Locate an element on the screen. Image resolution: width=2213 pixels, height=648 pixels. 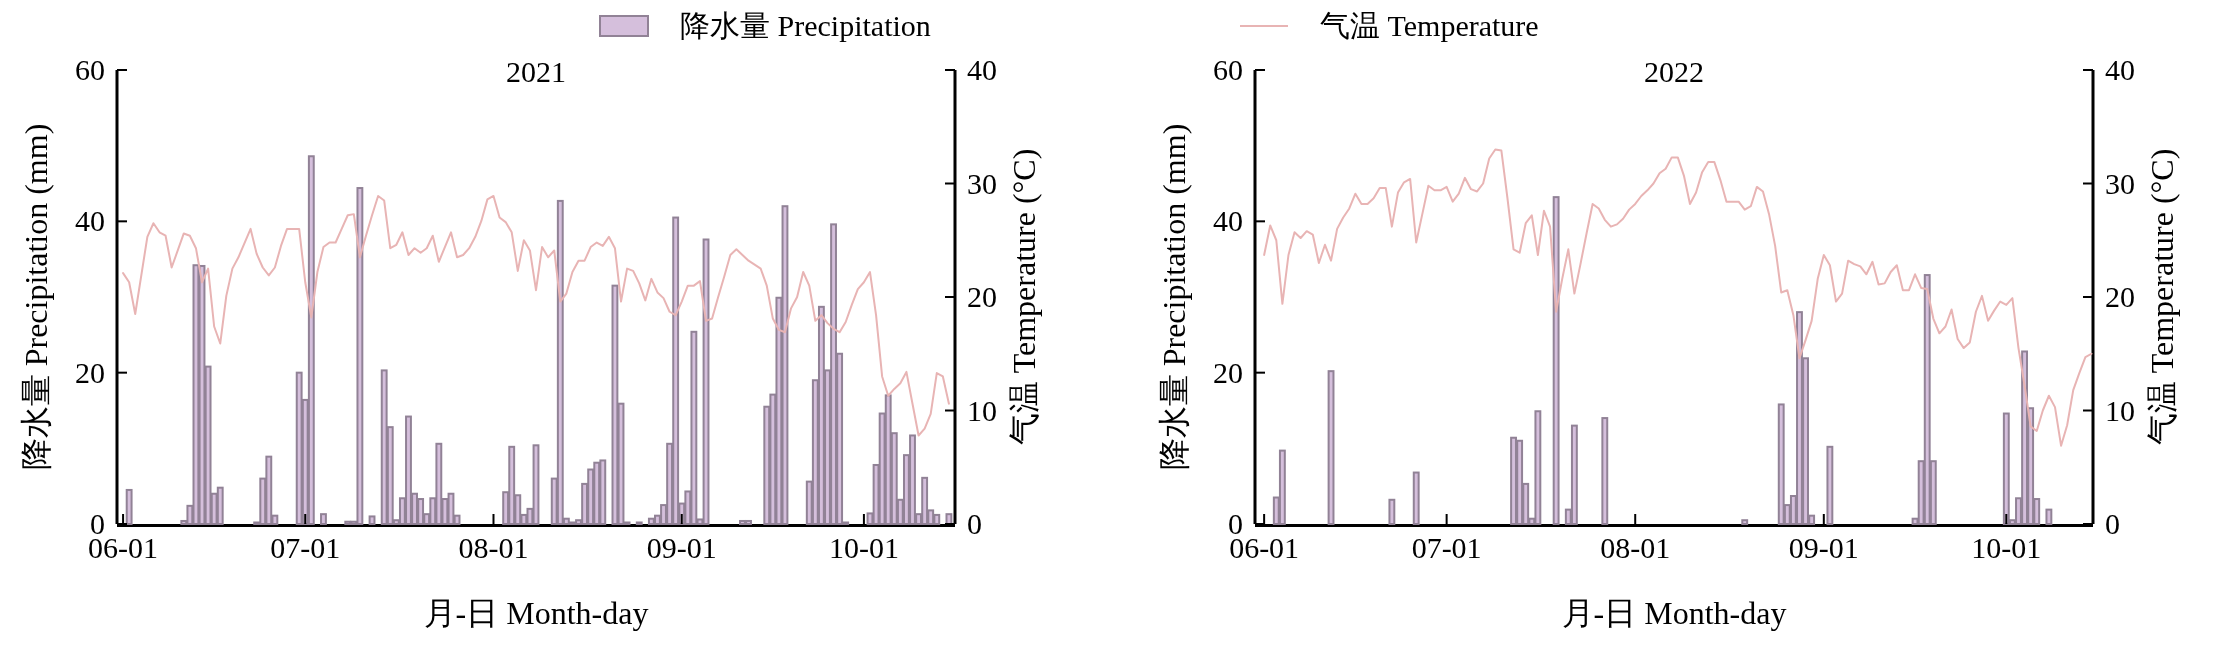
legend-label: 气温 Temperature is located at coordinates (1429, 25).